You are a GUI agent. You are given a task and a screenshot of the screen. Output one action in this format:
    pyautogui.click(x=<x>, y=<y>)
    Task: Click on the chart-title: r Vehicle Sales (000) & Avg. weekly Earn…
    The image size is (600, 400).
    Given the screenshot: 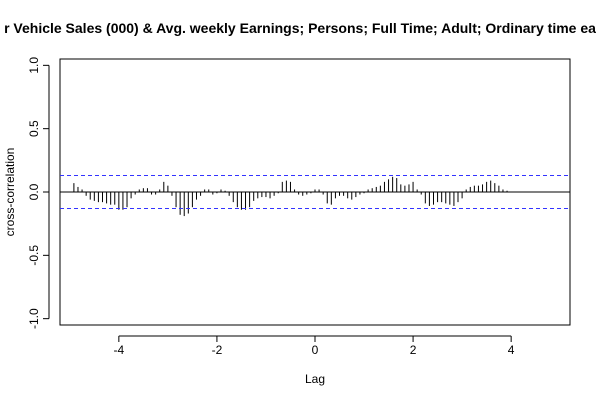 What is the action you would take?
    pyautogui.click(x=300, y=28)
    